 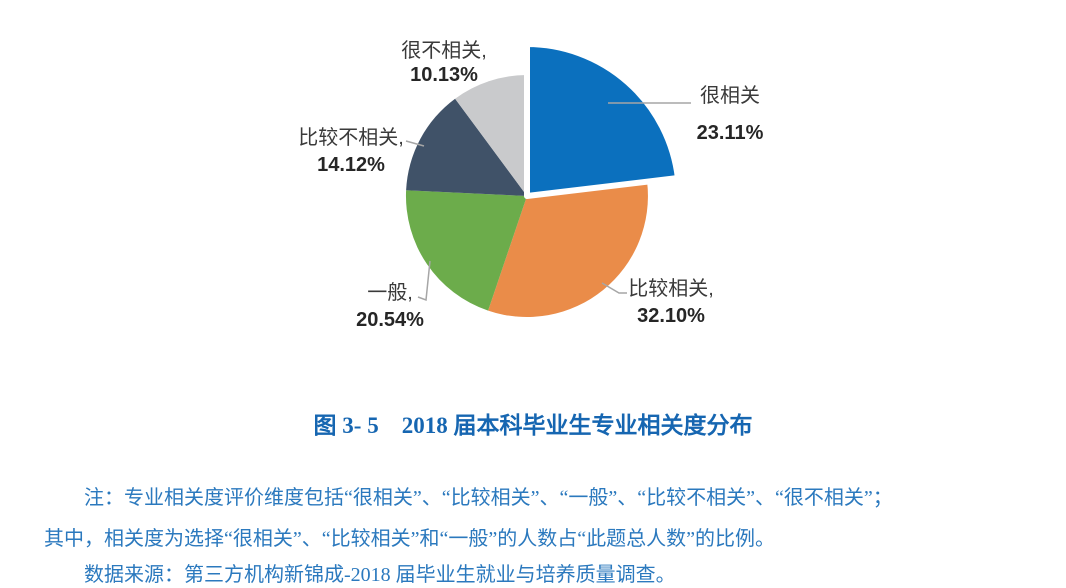 What do you see at coordinates (730, 96) in the screenshot?
I see `slice-label-very-relevant-name: 很相关` at bounding box center [730, 96].